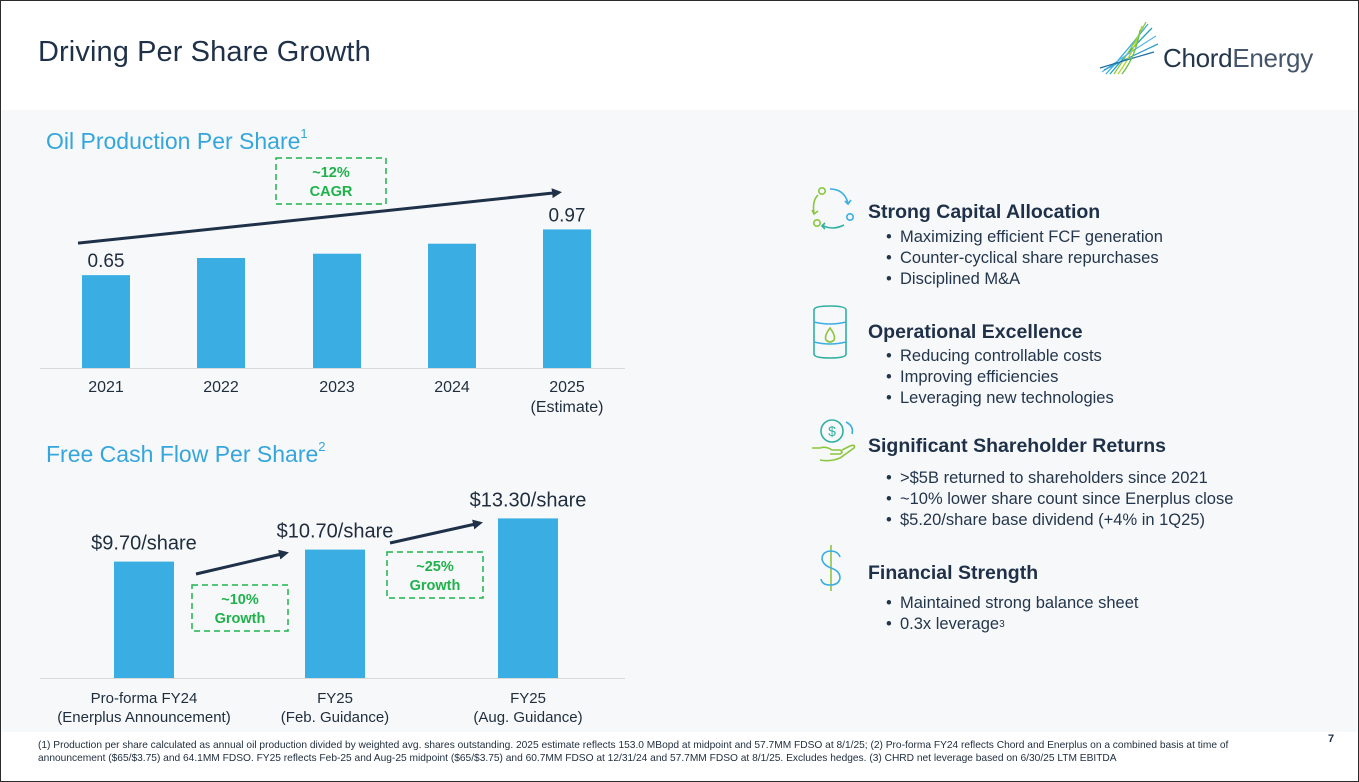 The height and width of the screenshot is (782, 1359). Describe the element at coordinates (1129, 48) in the screenshot. I see `chord-energy-logo` at that location.